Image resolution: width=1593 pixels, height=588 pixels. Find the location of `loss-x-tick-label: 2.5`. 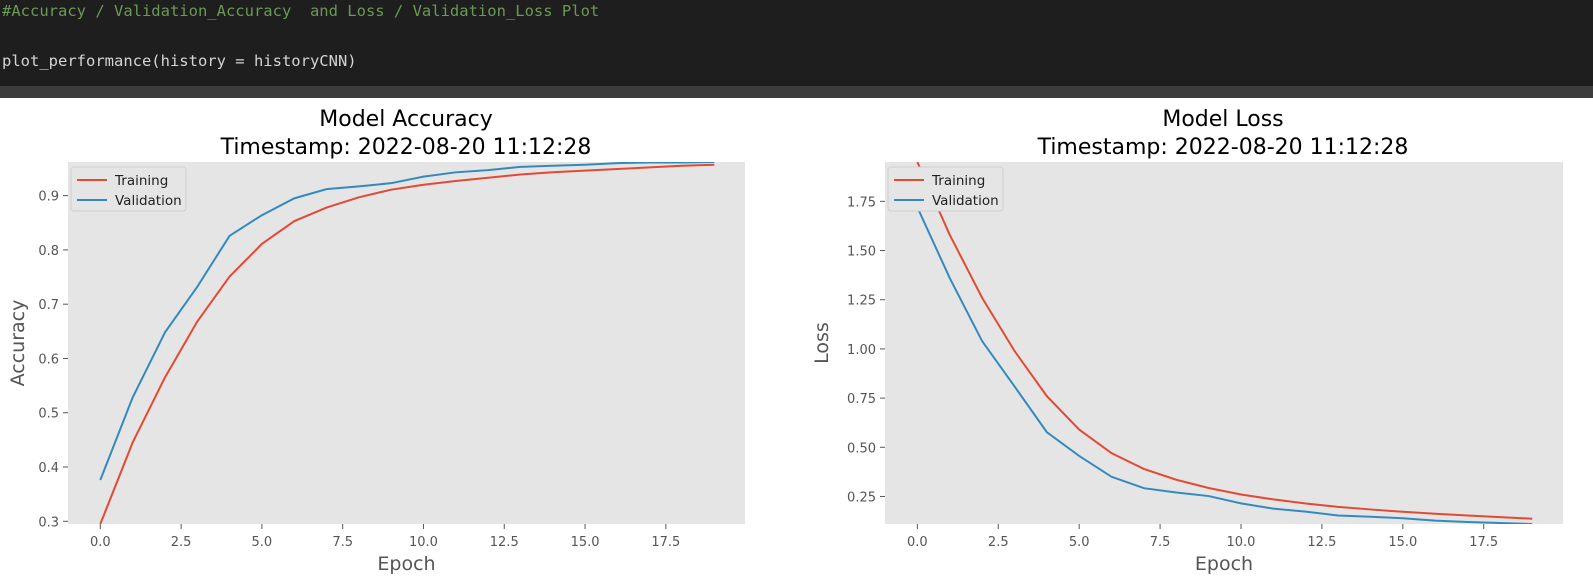

loss-x-tick-label: 2.5 is located at coordinates (998, 542).